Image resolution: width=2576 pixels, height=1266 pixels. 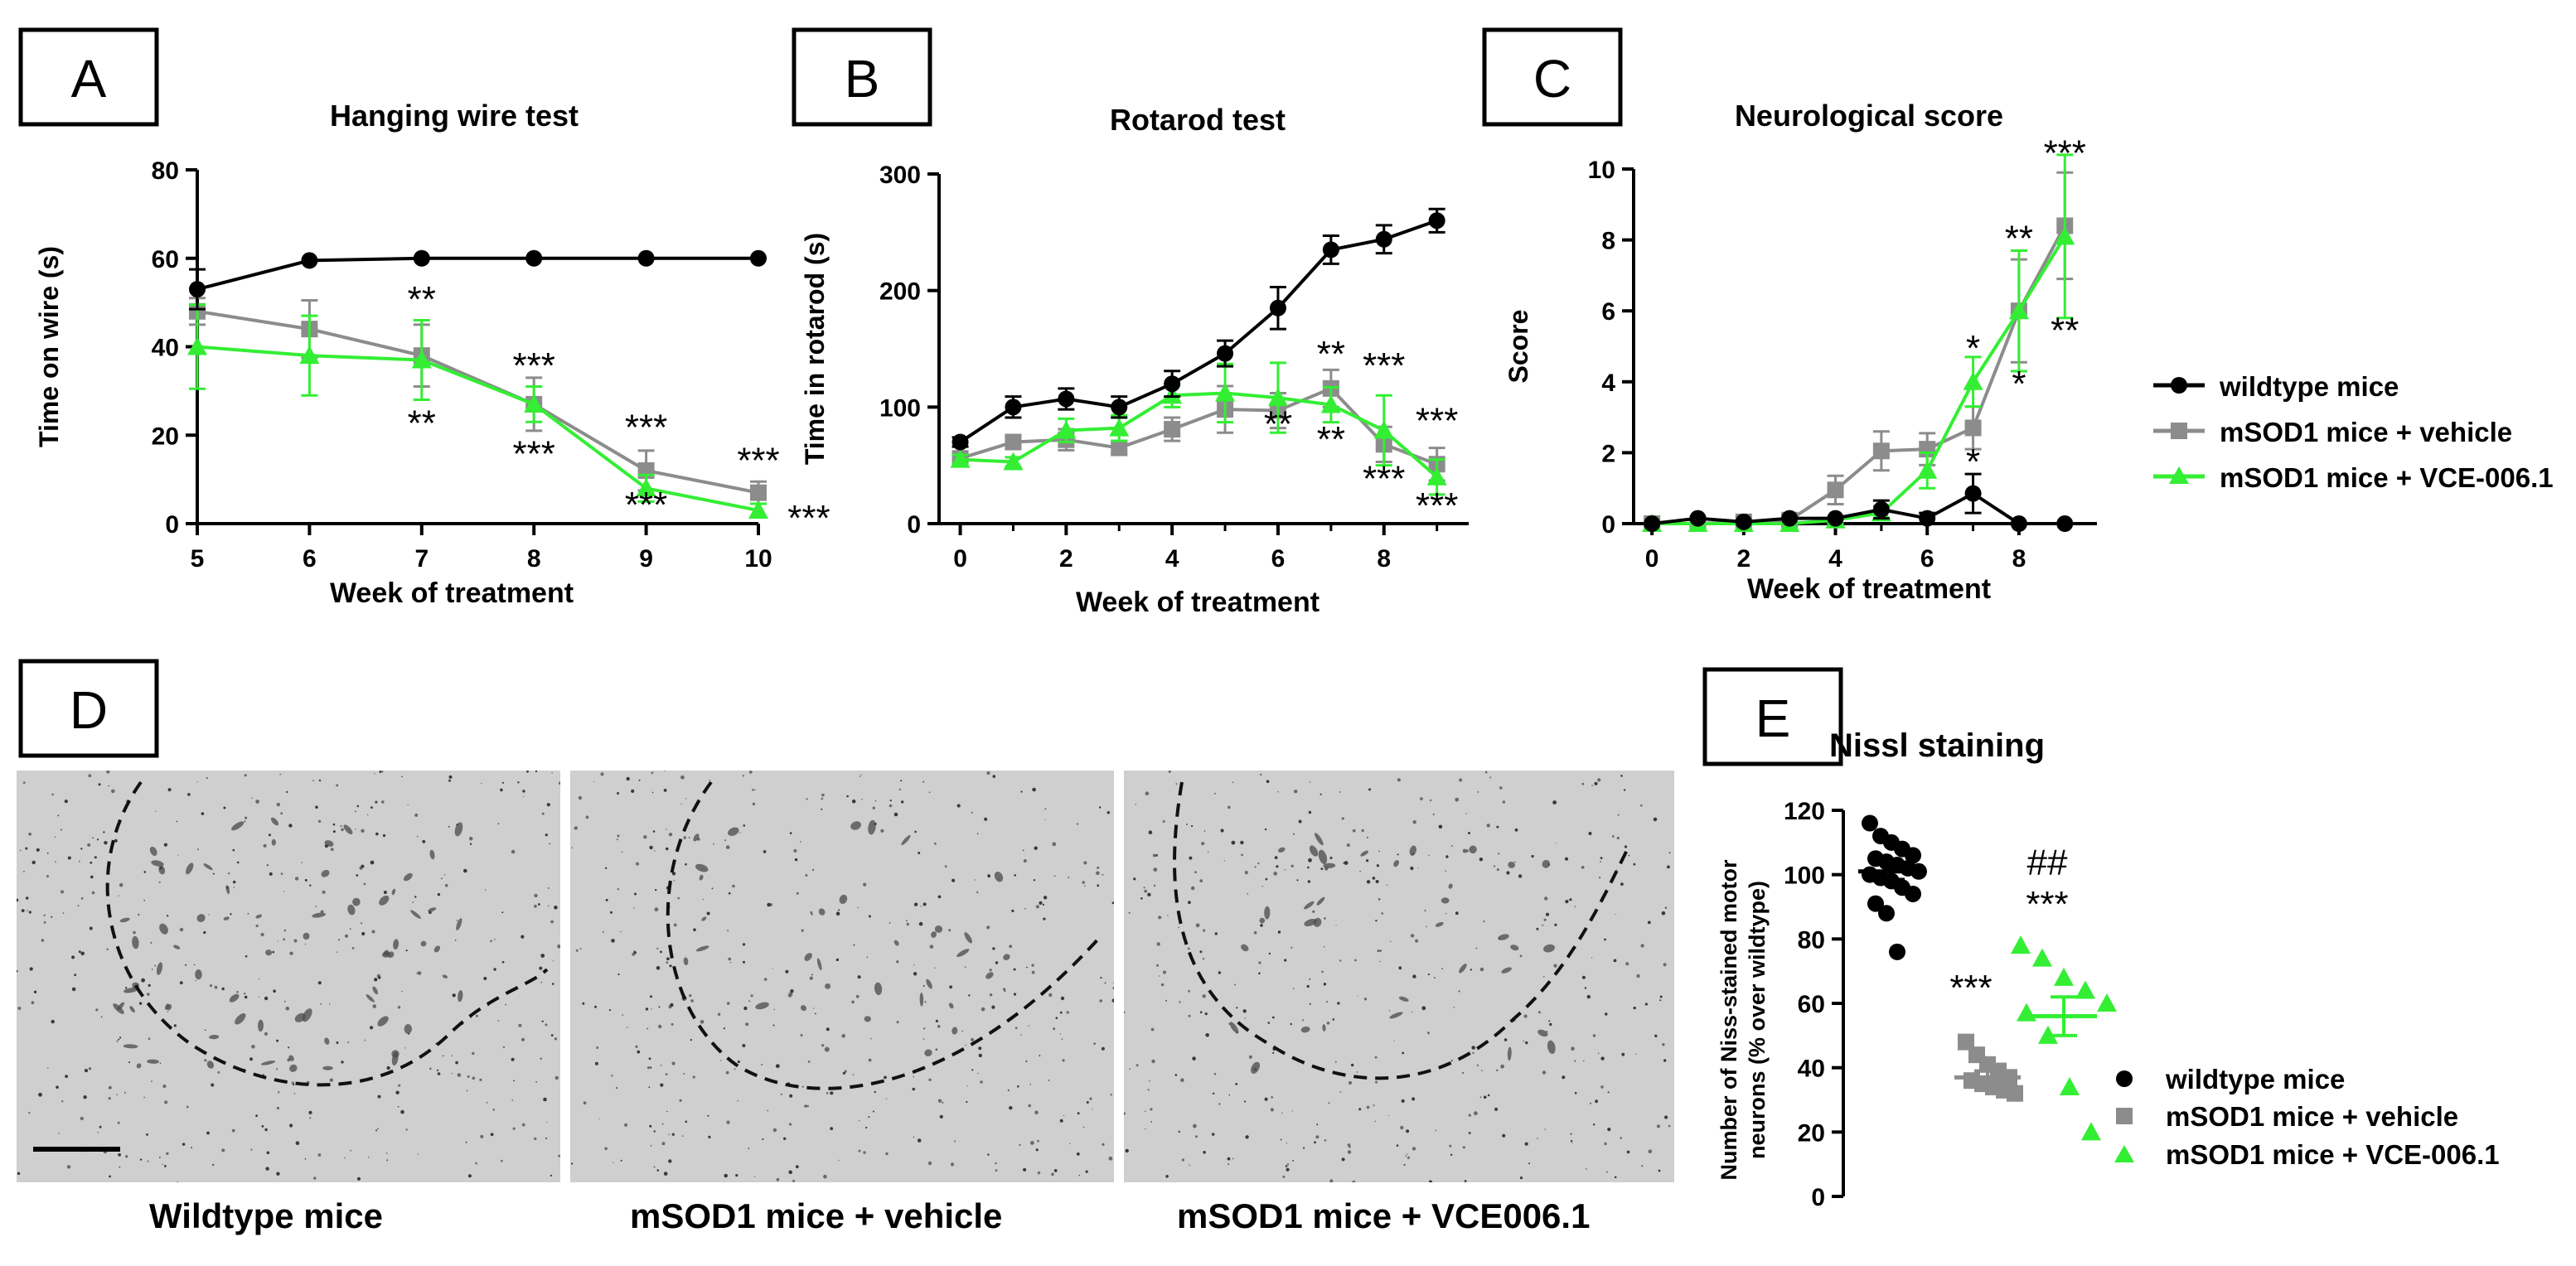 I want to click on svg-text: D, so click(x=89, y=710).